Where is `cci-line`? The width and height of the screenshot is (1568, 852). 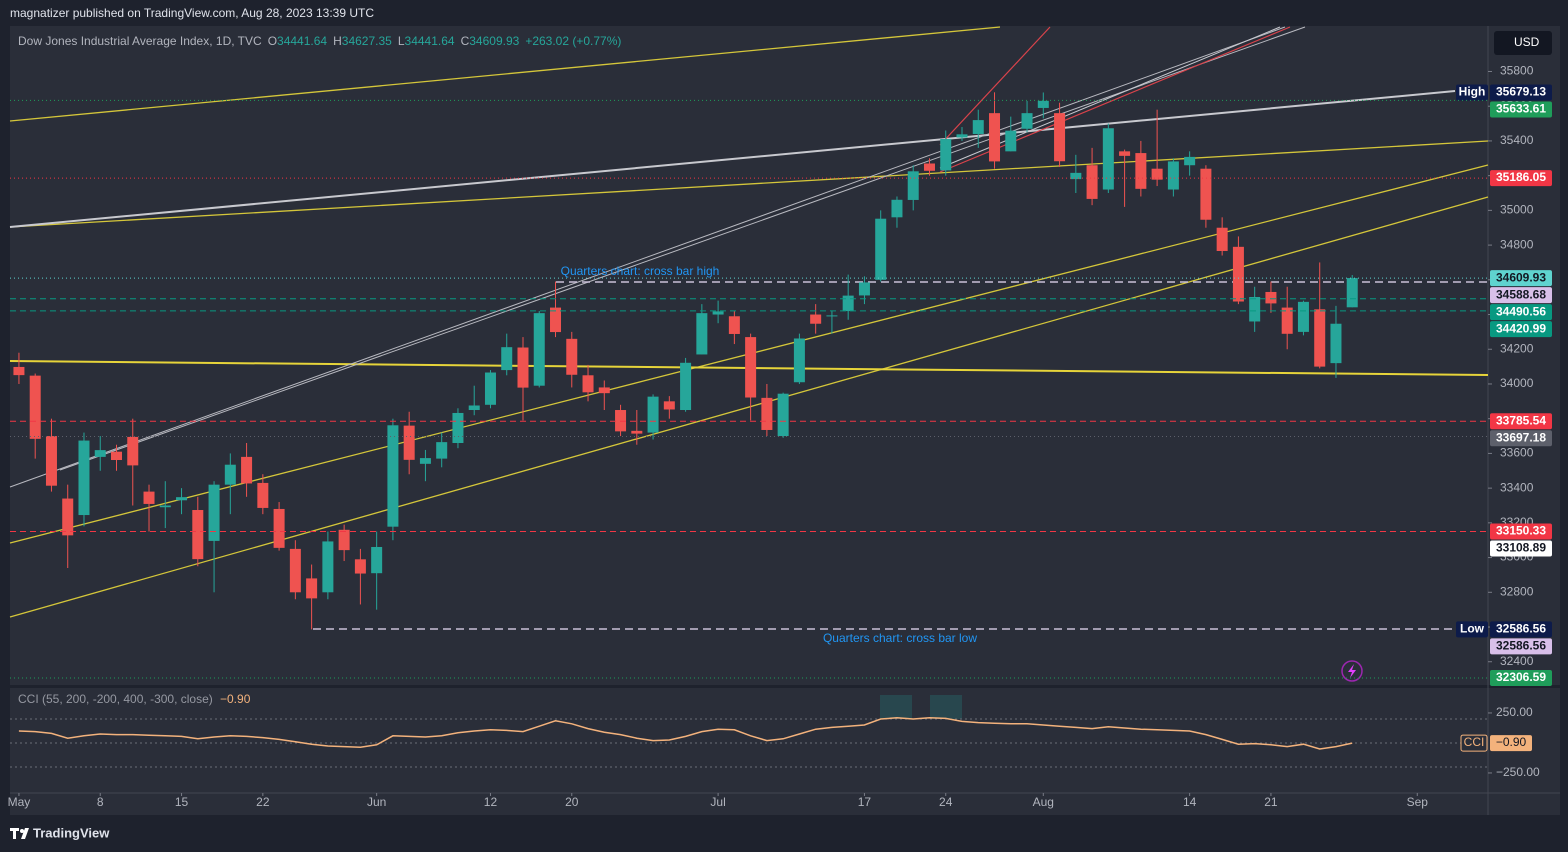
cci-line is located at coordinates (685, 733).